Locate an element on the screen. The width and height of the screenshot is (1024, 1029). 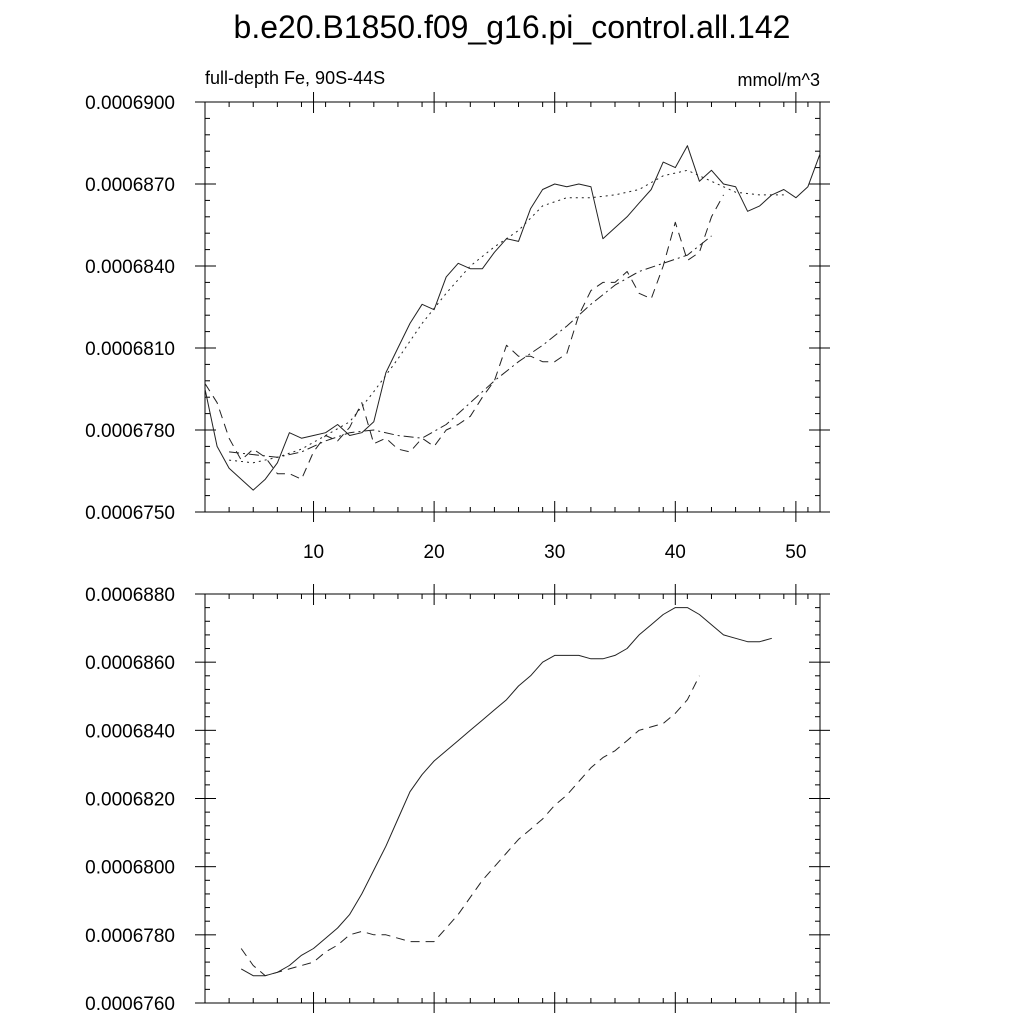
y-tick-label: 0.0006750 is located at coordinates (130, 513).